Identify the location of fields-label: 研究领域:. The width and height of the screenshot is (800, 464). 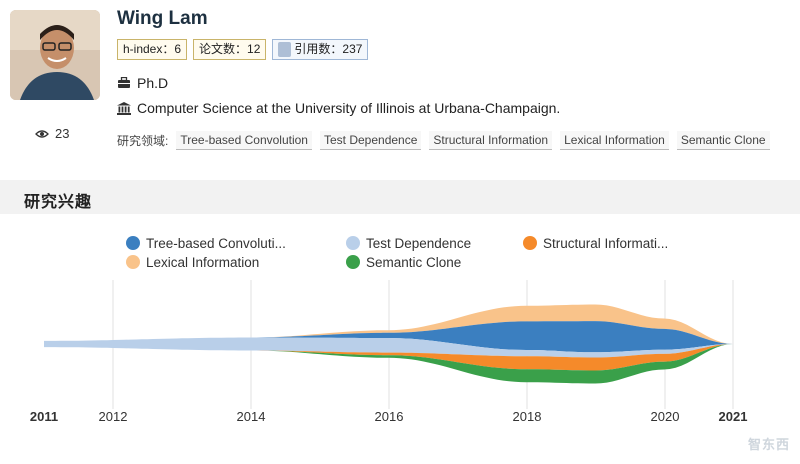
(143, 141).